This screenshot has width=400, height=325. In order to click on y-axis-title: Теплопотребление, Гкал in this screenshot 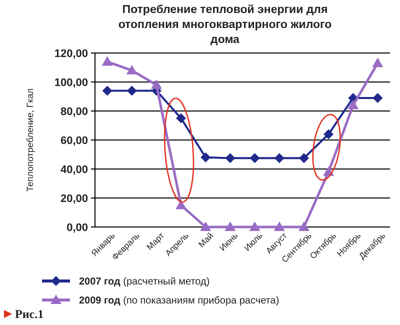, I will do `click(30, 140)`.